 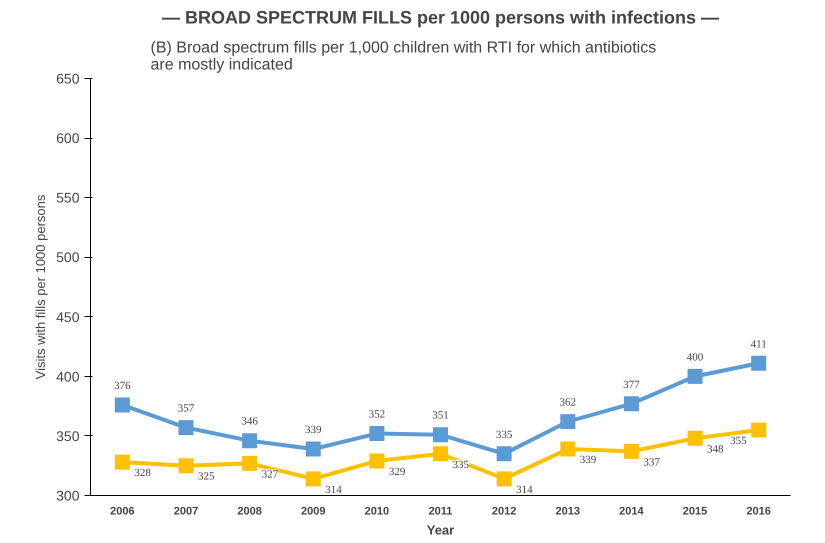 I want to click on y-tick-label: 650, so click(x=68, y=78).